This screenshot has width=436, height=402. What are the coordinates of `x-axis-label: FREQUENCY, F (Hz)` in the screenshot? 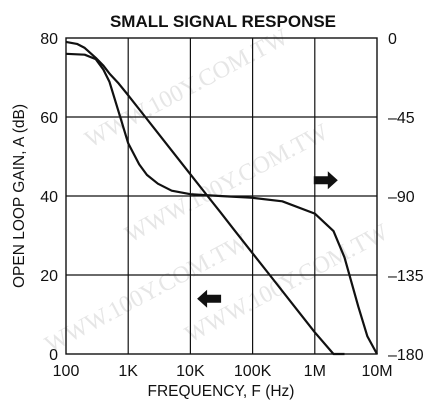 It's located at (221, 391).